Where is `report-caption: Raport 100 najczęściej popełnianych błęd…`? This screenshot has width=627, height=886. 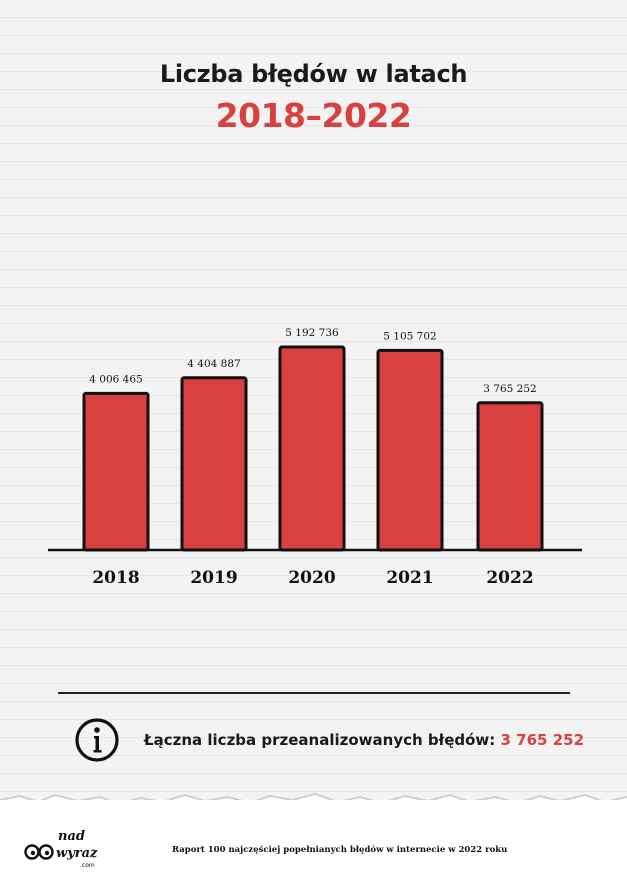 report-caption: Raport 100 najczęściej popełnianych błęd… is located at coordinates (340, 850).